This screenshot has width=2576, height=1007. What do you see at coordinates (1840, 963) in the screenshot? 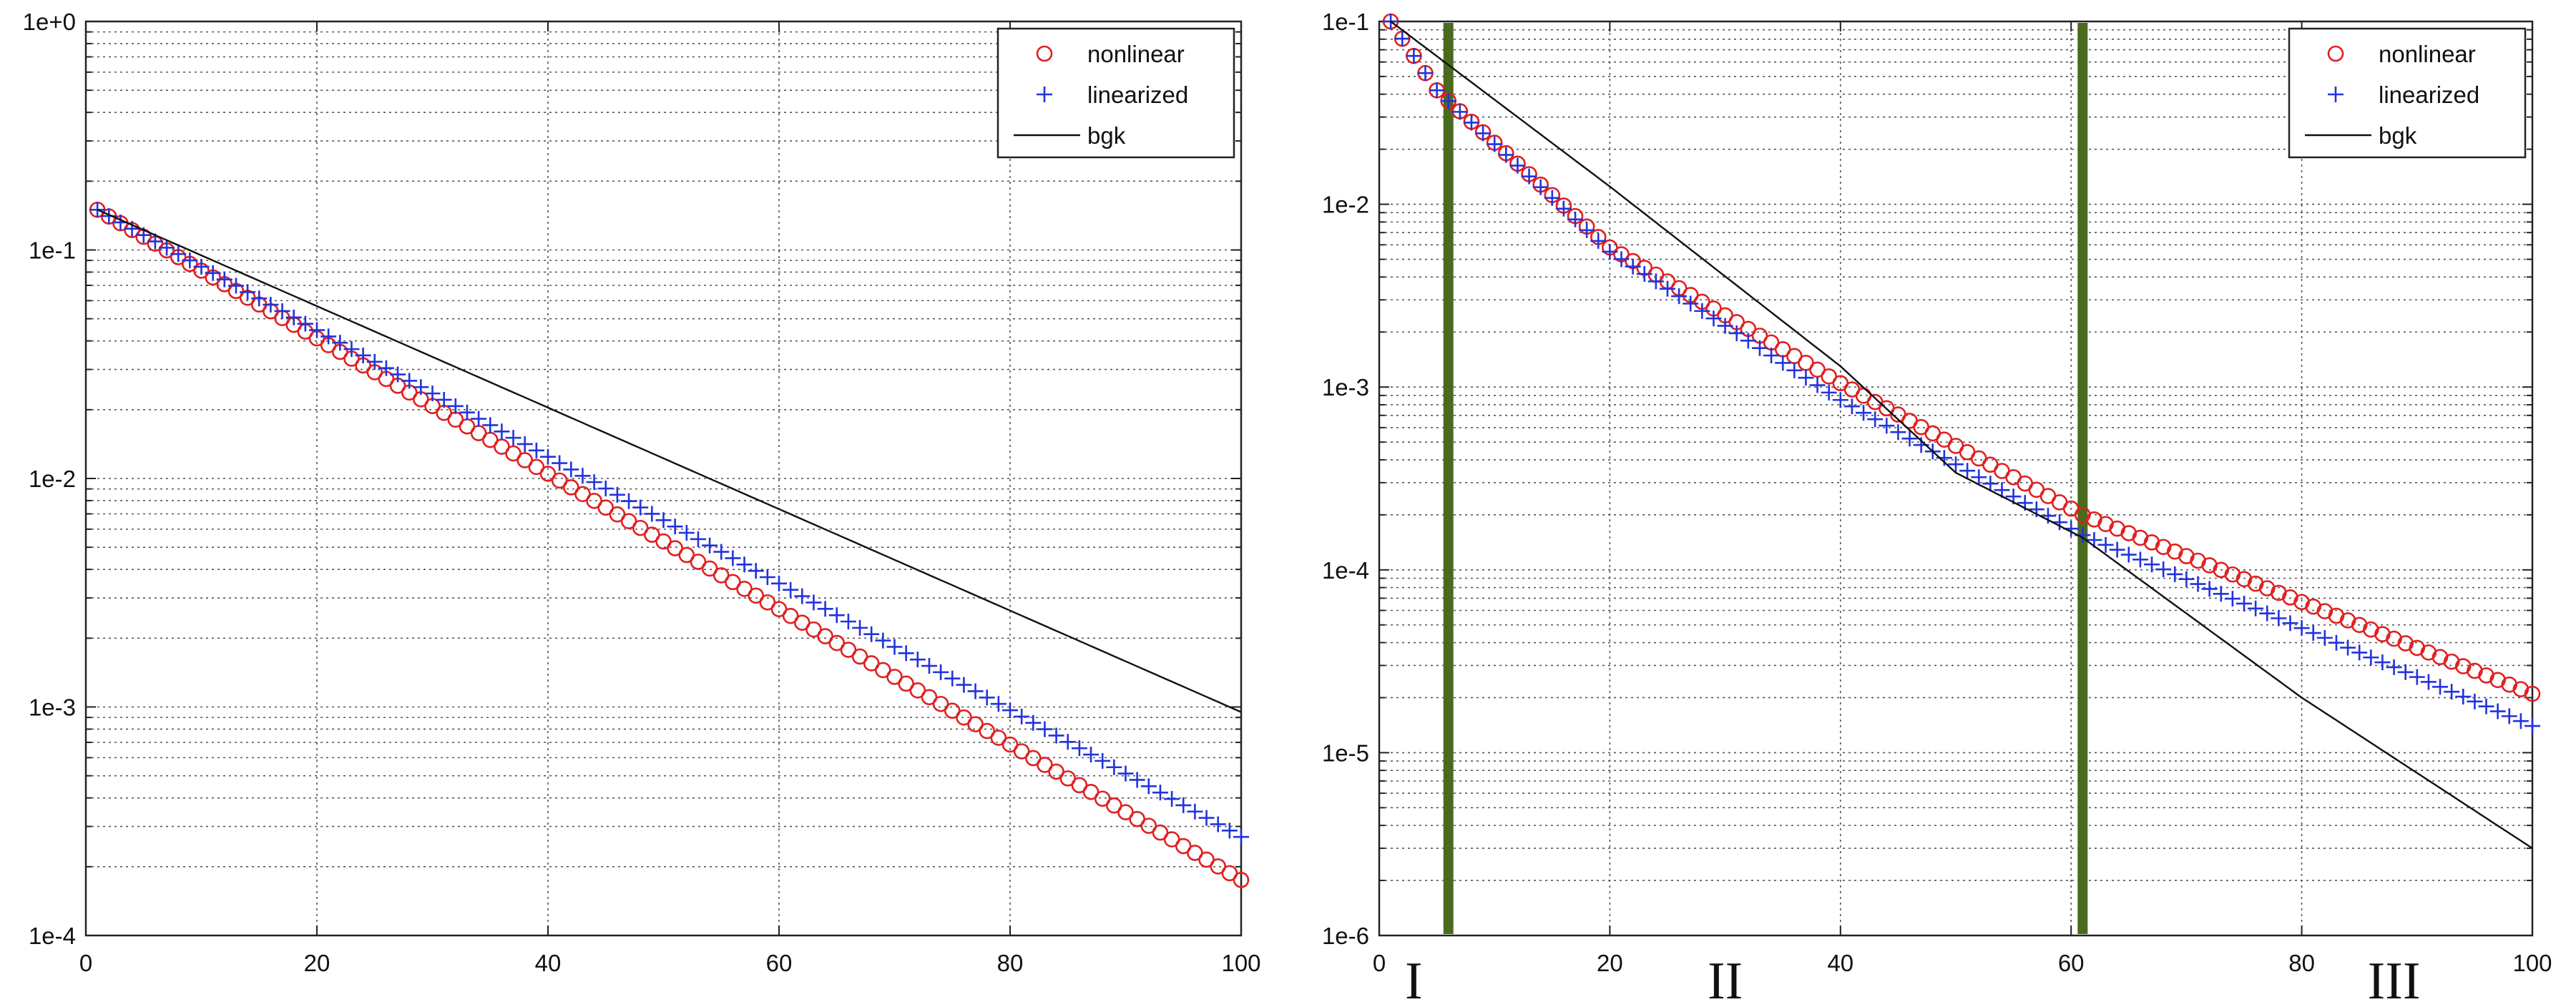
I see `x-tick-label: 40` at bounding box center [1840, 963].